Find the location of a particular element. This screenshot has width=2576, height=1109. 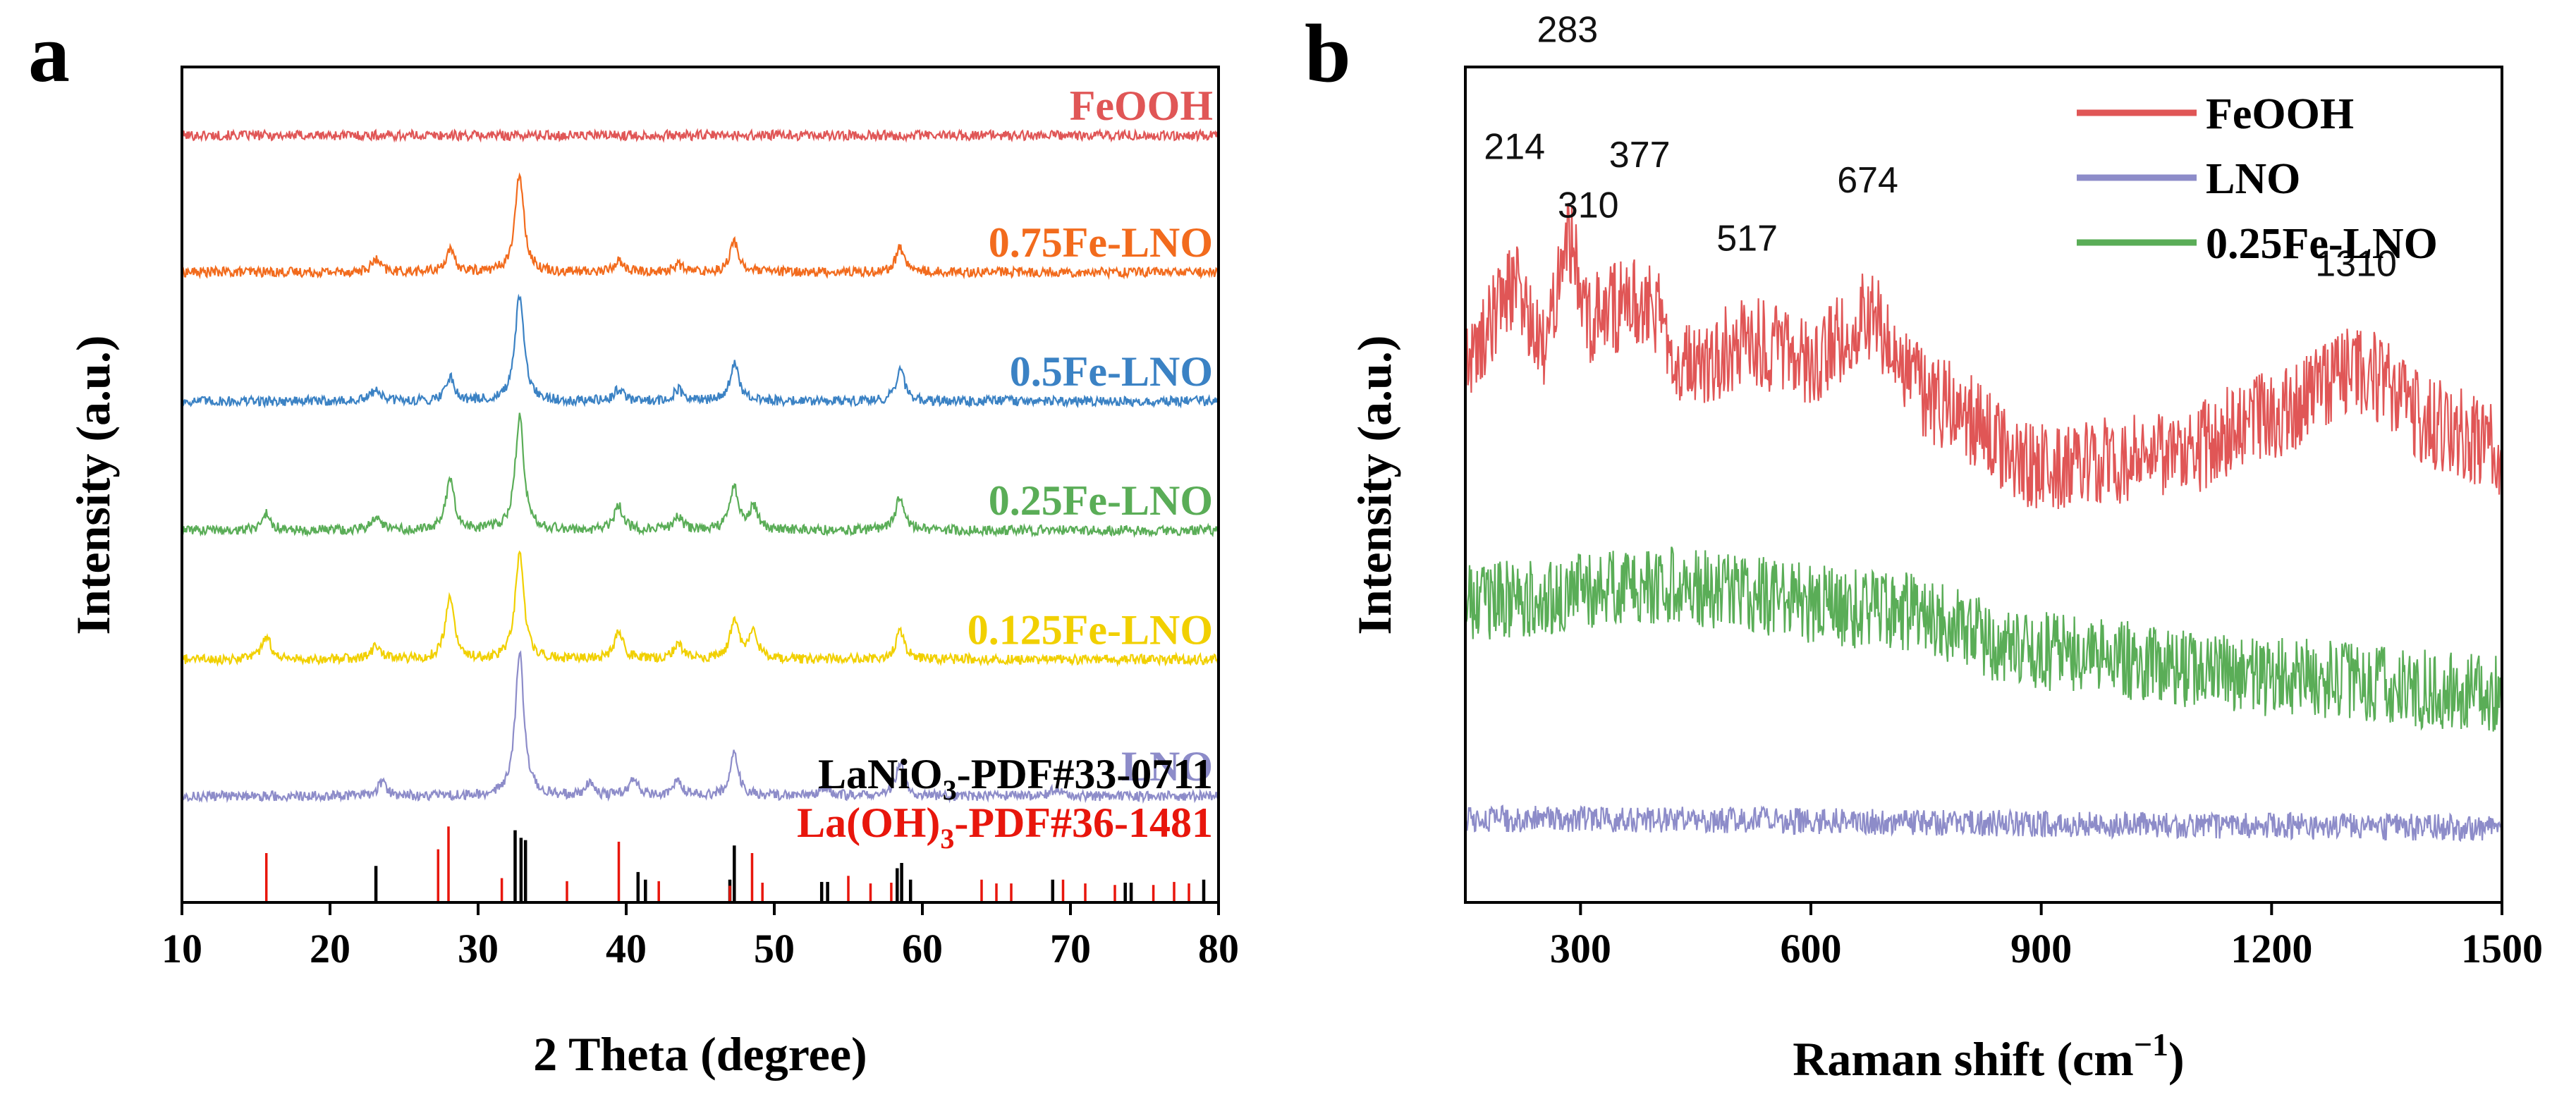

series-label-0-25fe-lno: 0.25Fe-LNO is located at coordinates (1101, 500).